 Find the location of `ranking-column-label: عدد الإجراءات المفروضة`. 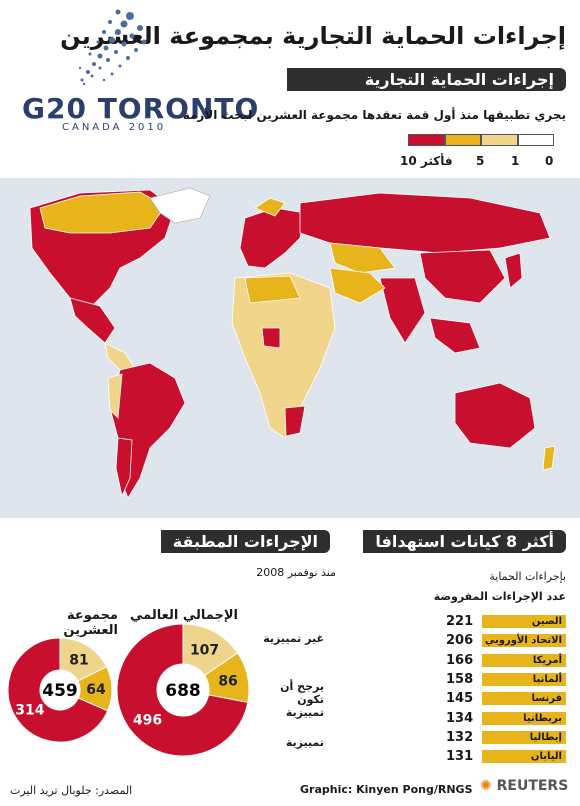

ranking-column-label: عدد الإجراءات المفروضة is located at coordinates (499, 596).